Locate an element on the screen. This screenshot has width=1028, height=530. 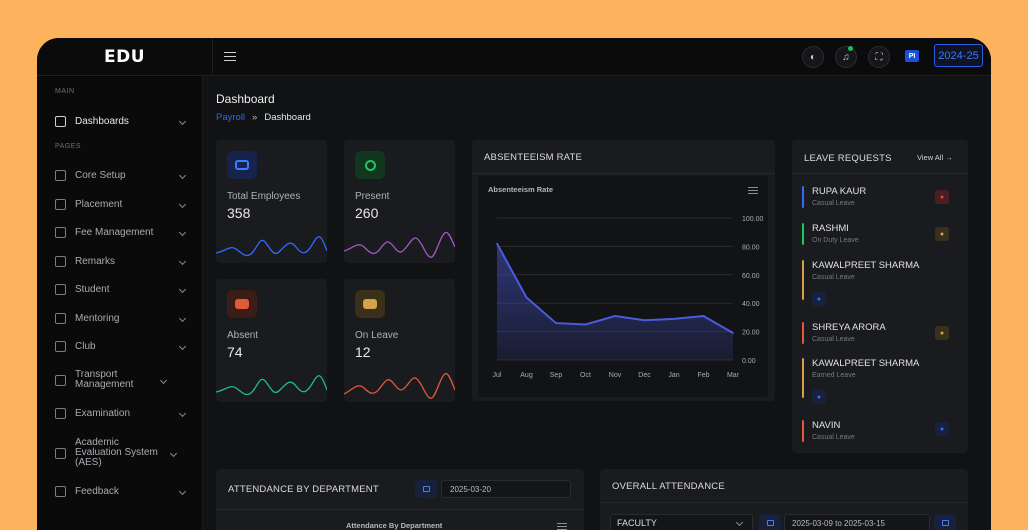
stat-value: 12 is located at coordinates (363, 352).